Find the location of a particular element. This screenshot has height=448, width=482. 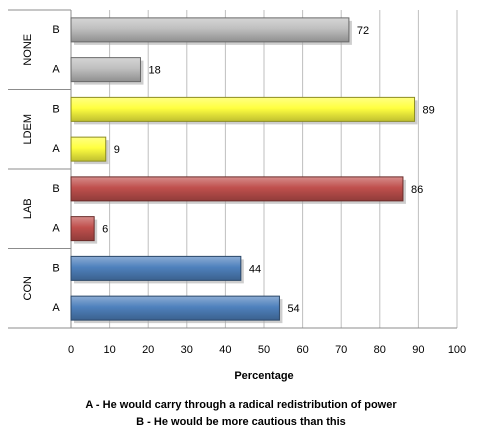

bar-value-label: 9 is located at coordinates (117, 150).